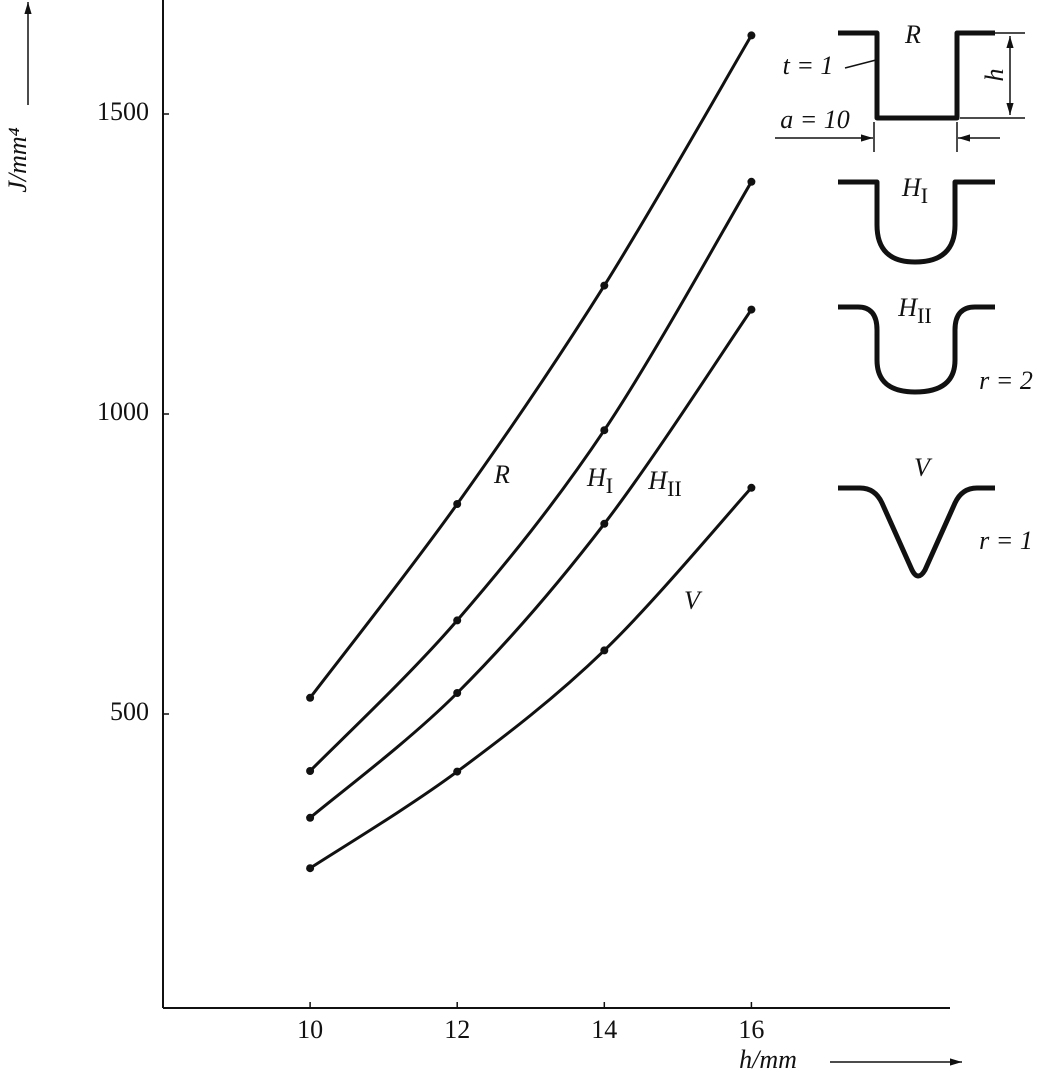 The image size is (1037, 1074). I want to click on x-tick-label: 10, so click(310, 1029).